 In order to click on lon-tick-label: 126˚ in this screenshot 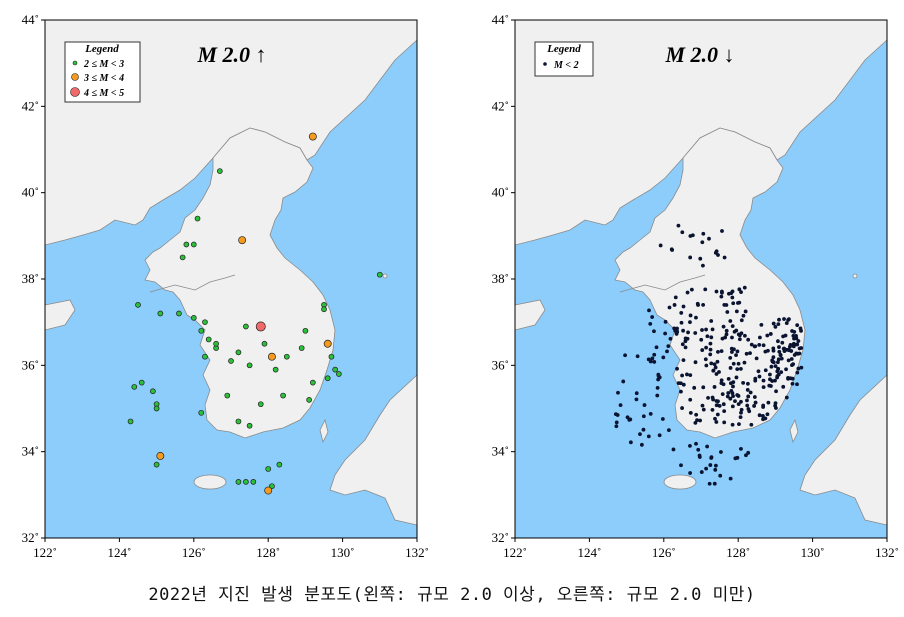, I will do `click(664, 552)`.